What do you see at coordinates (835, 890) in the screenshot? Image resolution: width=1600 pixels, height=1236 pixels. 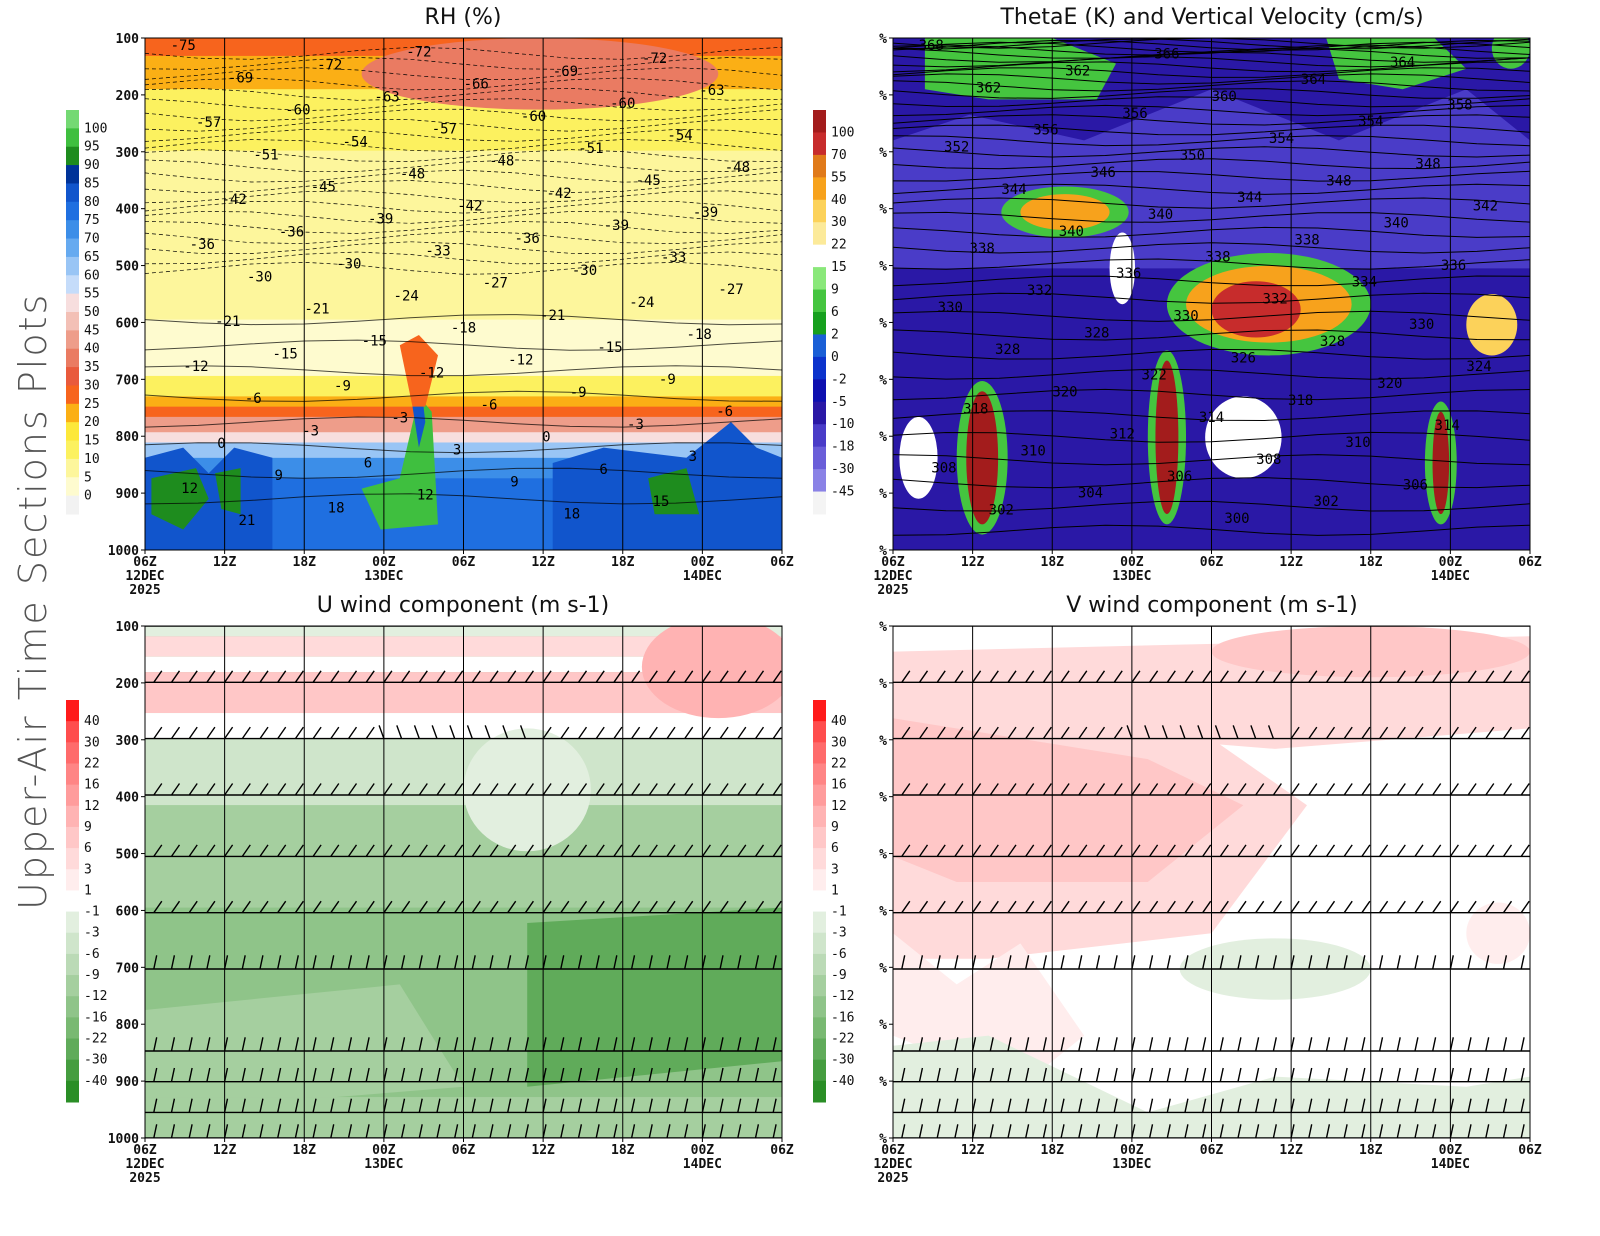 I see `v-colorbar-label: 1` at bounding box center [835, 890].